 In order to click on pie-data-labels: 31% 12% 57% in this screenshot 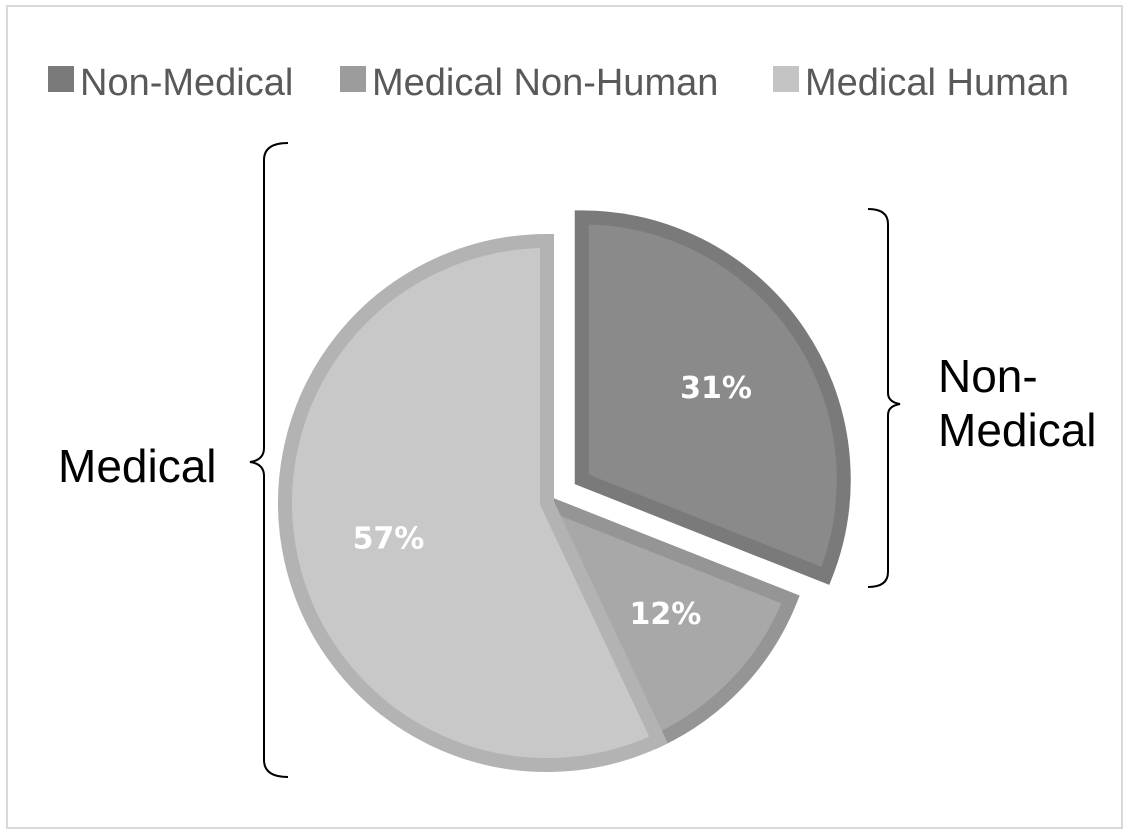, I will do `click(552, 501)`.